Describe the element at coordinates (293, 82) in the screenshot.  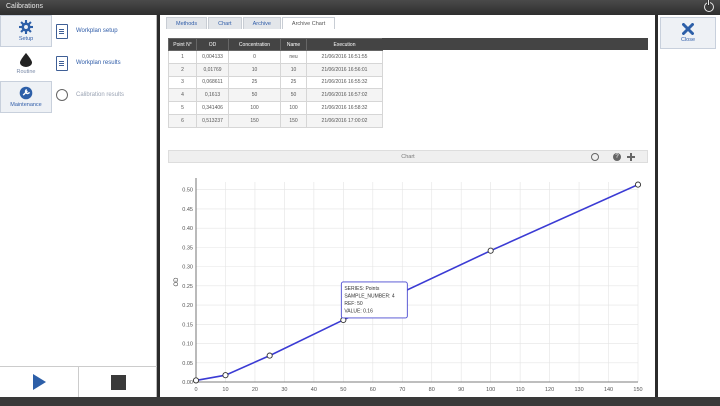
I see `cell-name: 25` at that location.